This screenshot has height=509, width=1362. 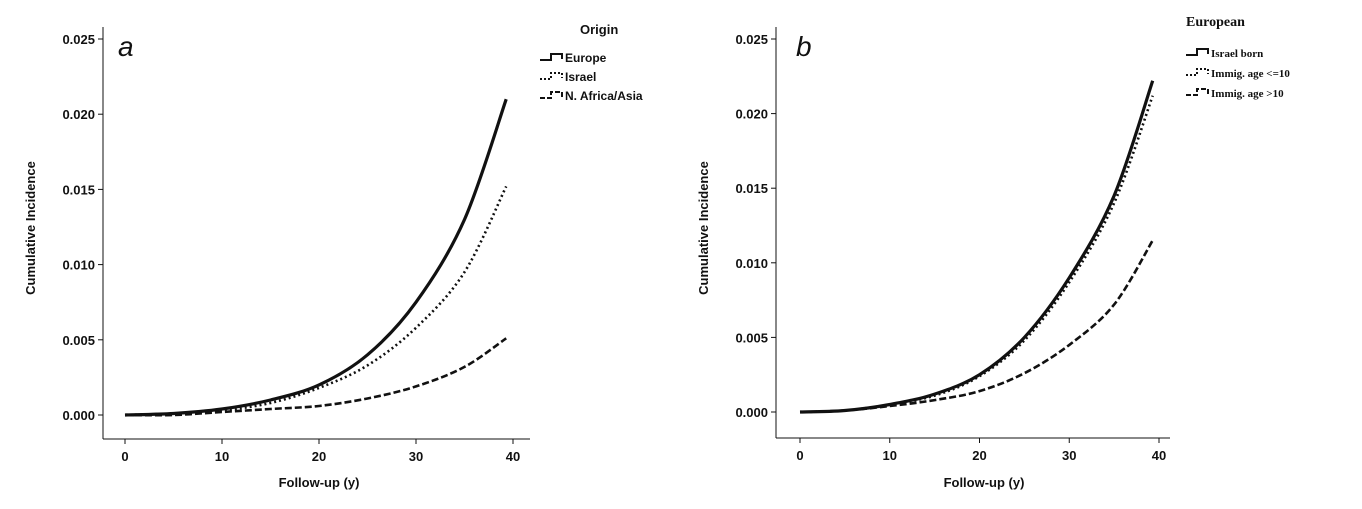 I want to click on b-y-tick-label: 0.025, so click(x=751, y=39).